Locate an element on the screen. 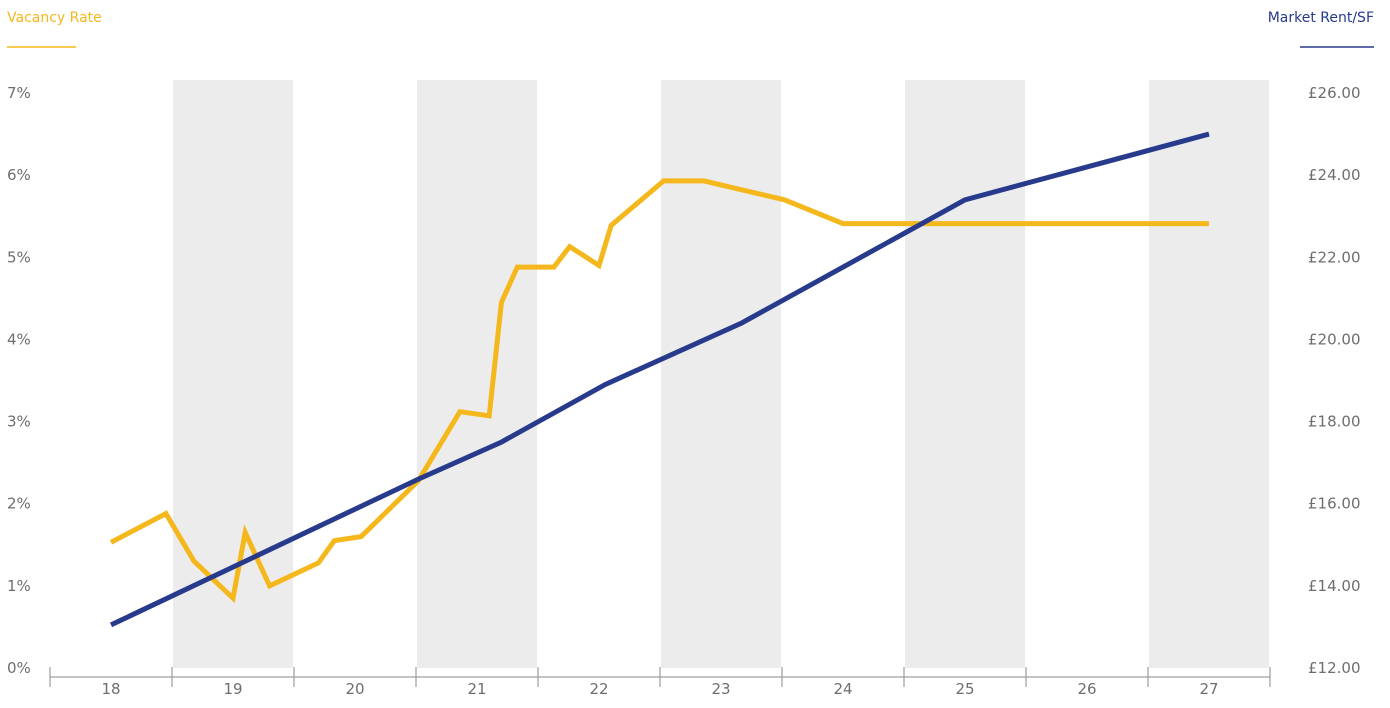 This screenshot has width=1390, height=708. right-tick-label: £20.00 is located at coordinates (1334, 339).